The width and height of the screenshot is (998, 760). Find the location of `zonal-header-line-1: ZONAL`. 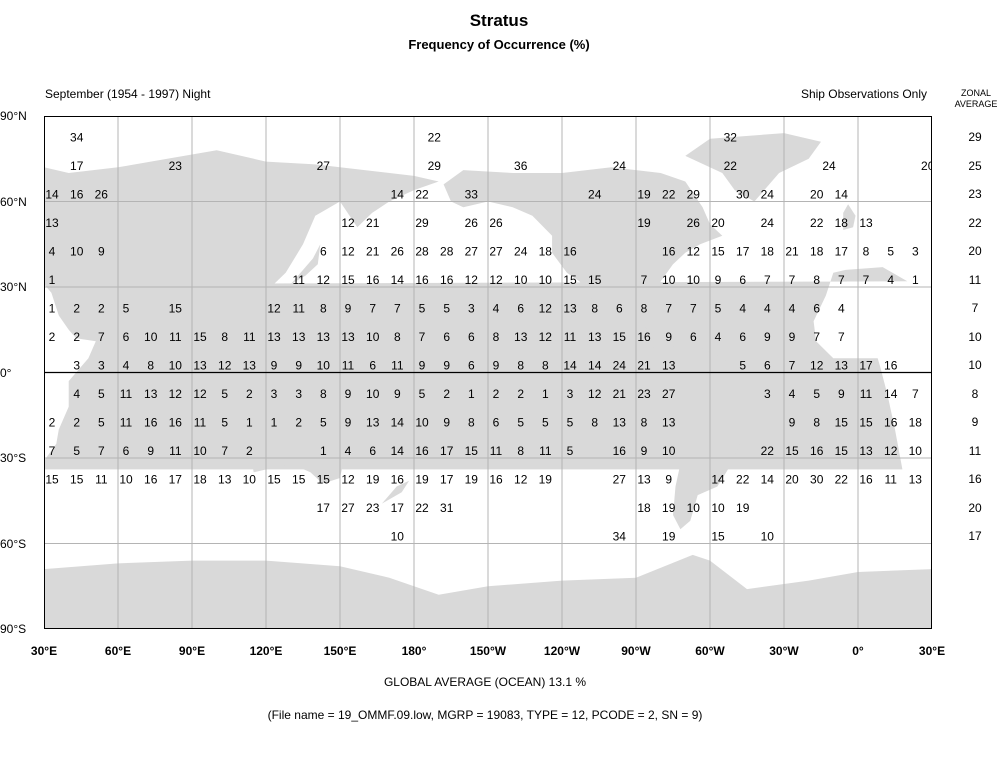

zonal-header-line-1: ZONAL is located at coordinates (975, 93).